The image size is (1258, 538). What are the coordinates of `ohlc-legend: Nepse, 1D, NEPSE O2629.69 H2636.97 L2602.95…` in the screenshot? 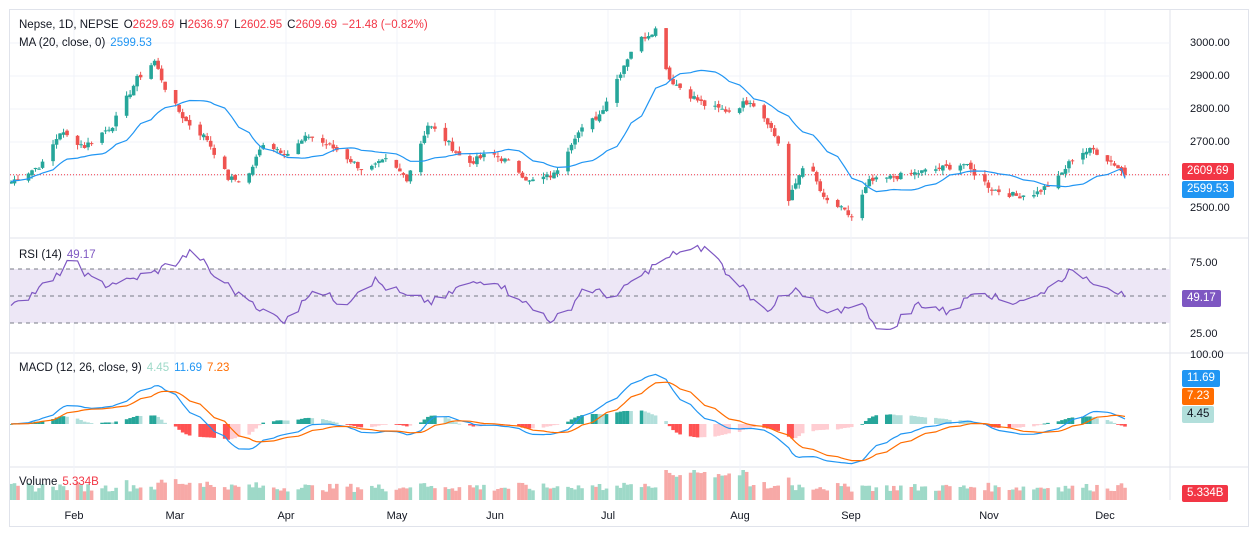 It's located at (226, 25).